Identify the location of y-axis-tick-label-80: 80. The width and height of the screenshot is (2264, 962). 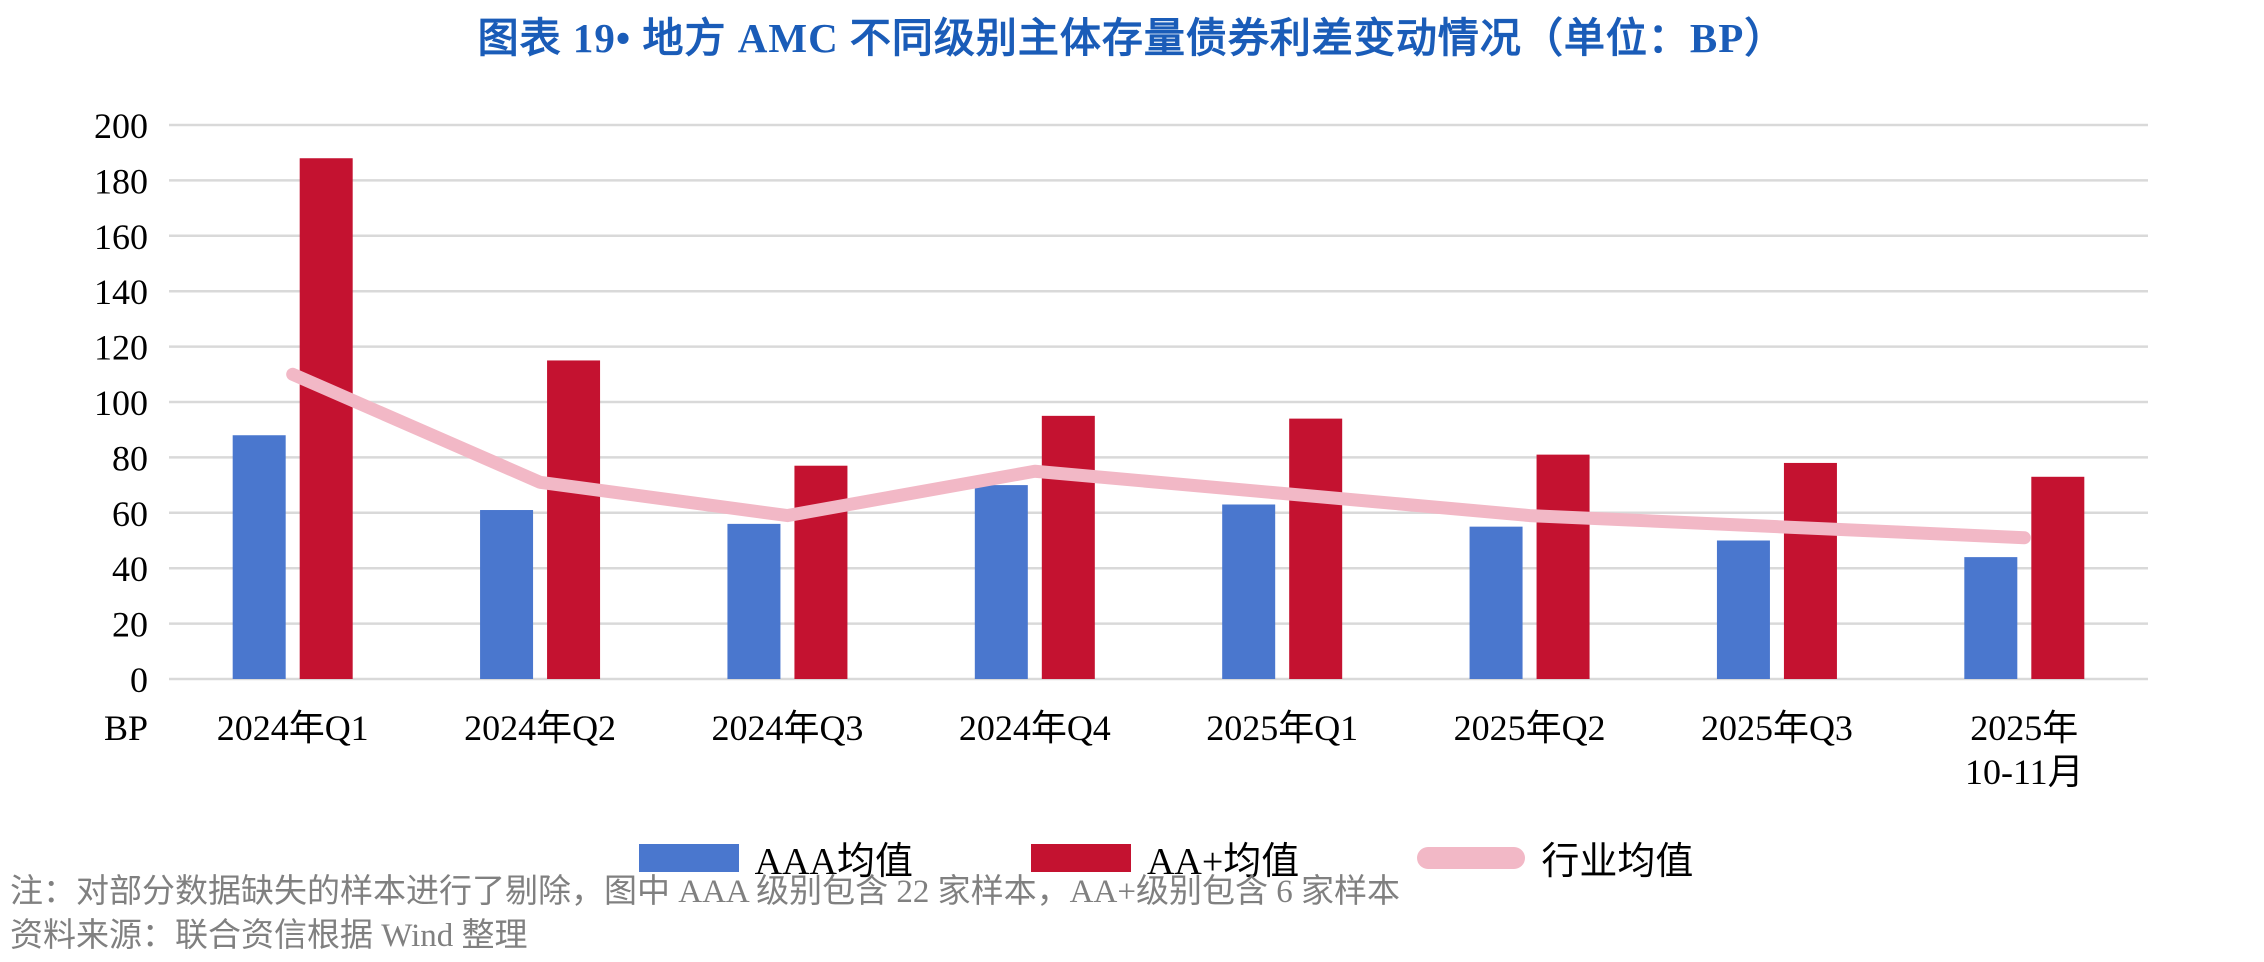
(130, 458).